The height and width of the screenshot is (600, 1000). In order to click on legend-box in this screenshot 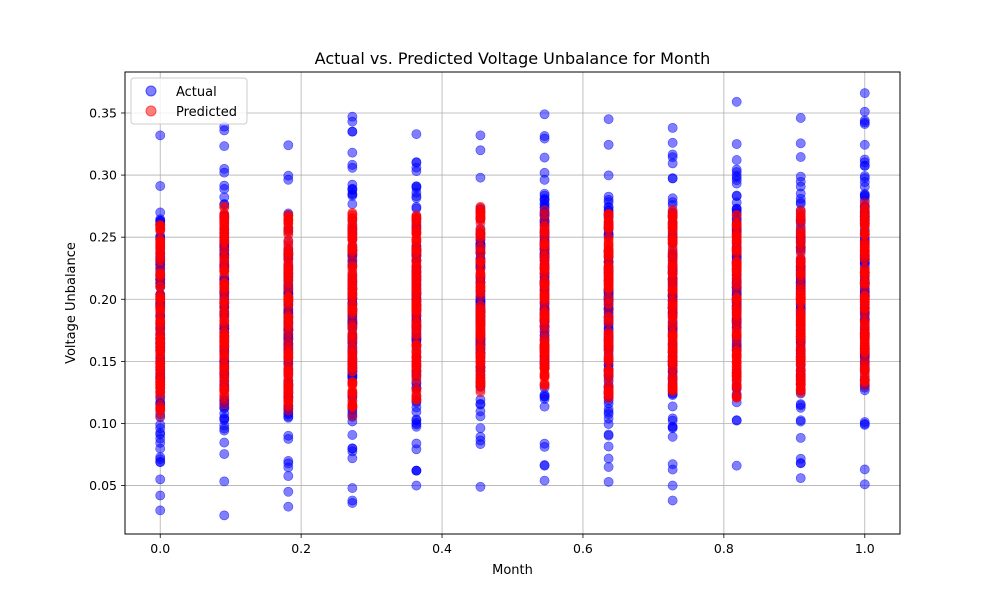, I will do `click(189, 101)`.